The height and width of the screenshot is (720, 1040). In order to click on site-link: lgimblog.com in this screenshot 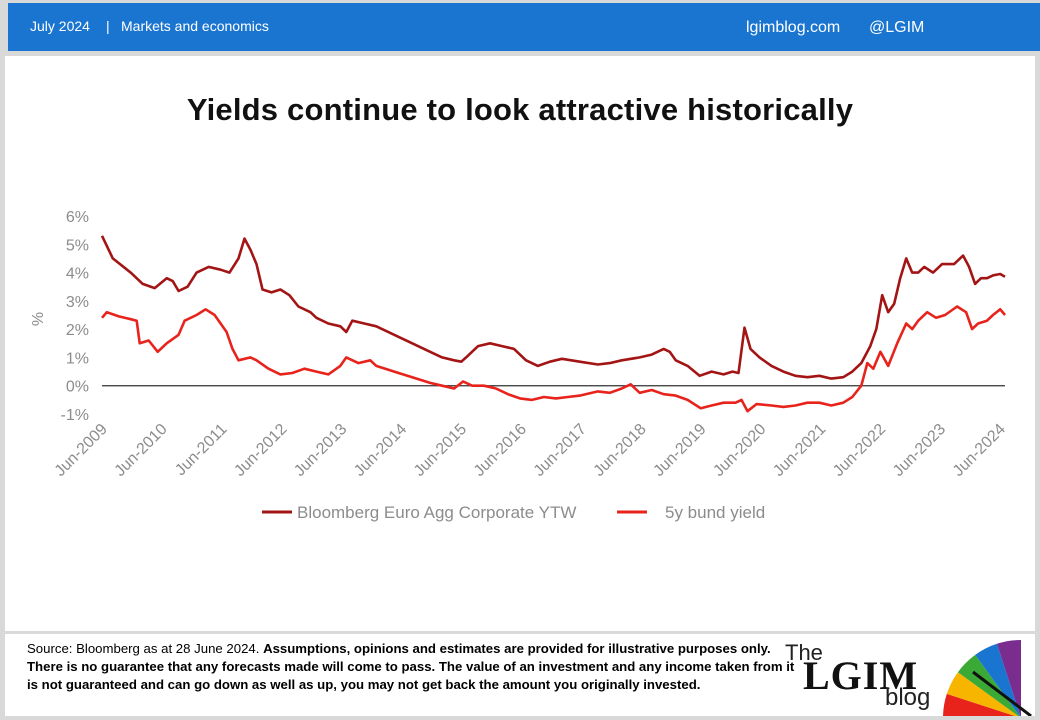, I will do `click(793, 27)`.